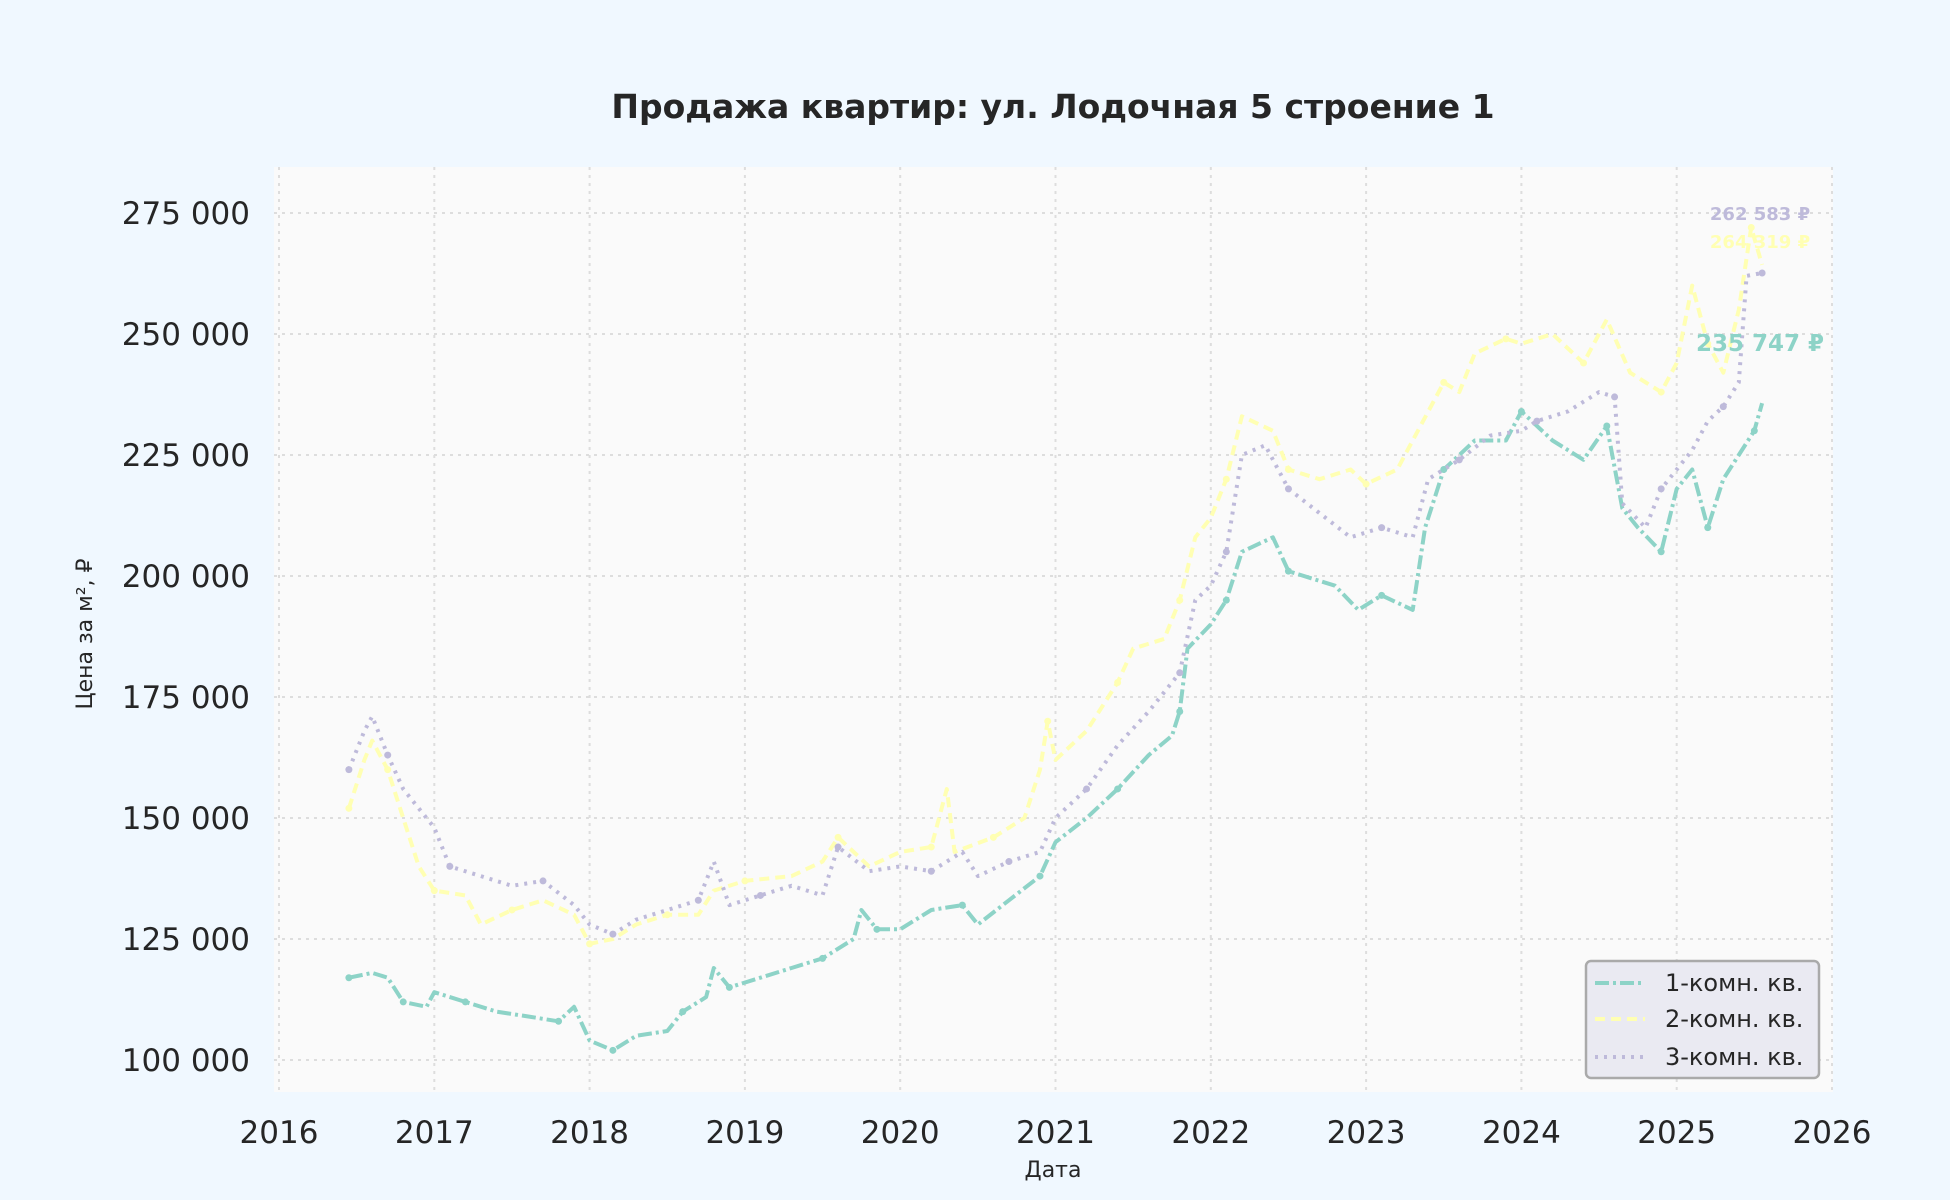 The width and height of the screenshot is (1950, 1200). I want to click on x-tick-label: 2022, so click(1210, 1133).